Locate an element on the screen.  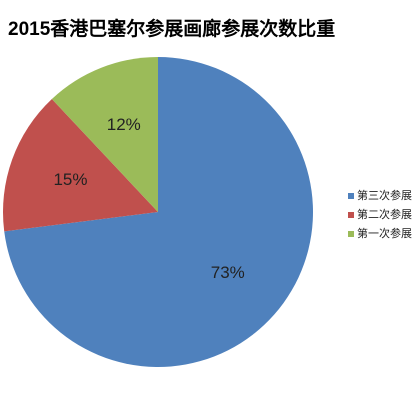
legend-label: 第三次参展 is located at coordinates (384, 195).